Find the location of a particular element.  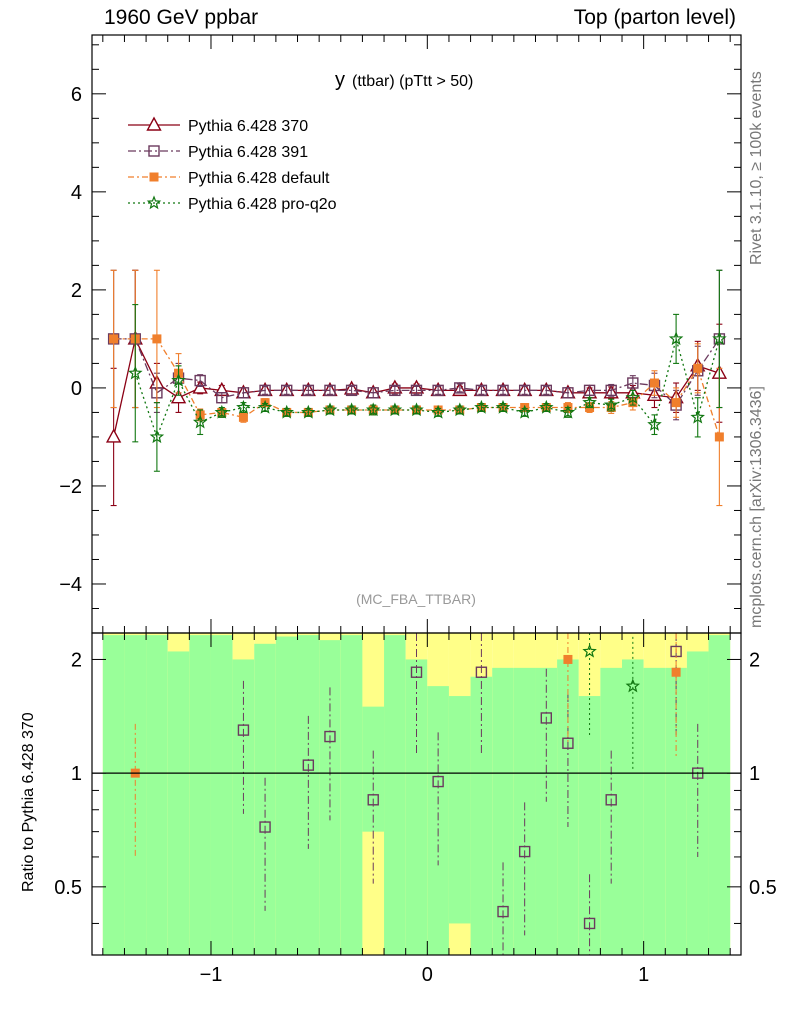

x-tick-label: 0 is located at coordinates (427, 975).